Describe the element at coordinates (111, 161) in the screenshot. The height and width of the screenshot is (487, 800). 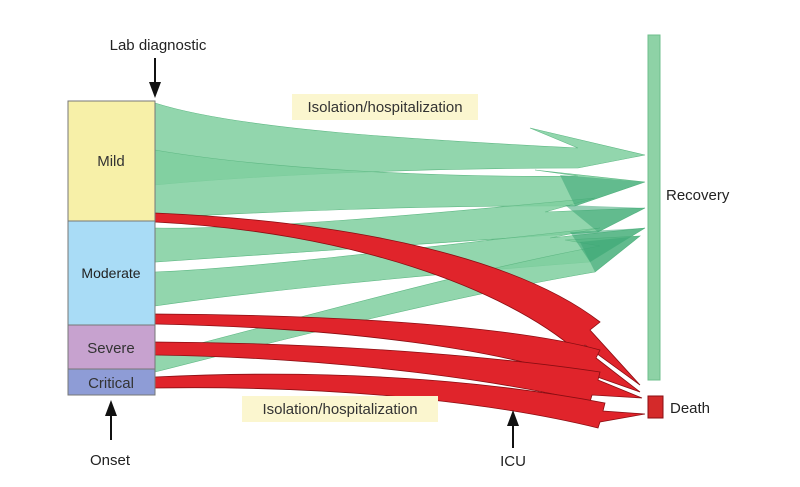
I see `stage-mild-label: Mild` at that location.